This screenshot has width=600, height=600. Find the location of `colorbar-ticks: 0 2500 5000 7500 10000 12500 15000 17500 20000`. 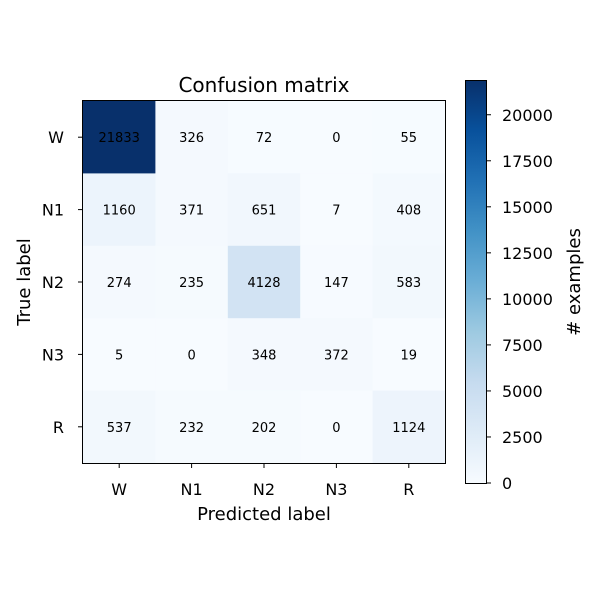

colorbar-ticks: 0 2500 5000 7500 10000 12500 15000 17500 20000 is located at coordinates (519, 299).